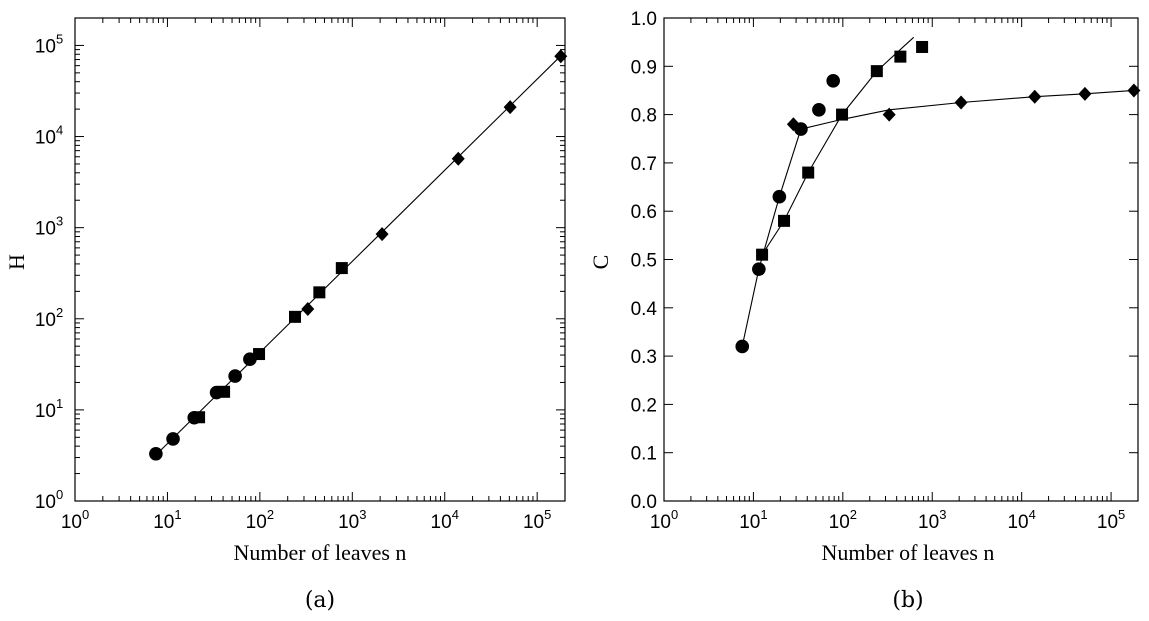 The image size is (1149, 621). I want to click on x-tick-label-b: 10³, so click(932, 520).